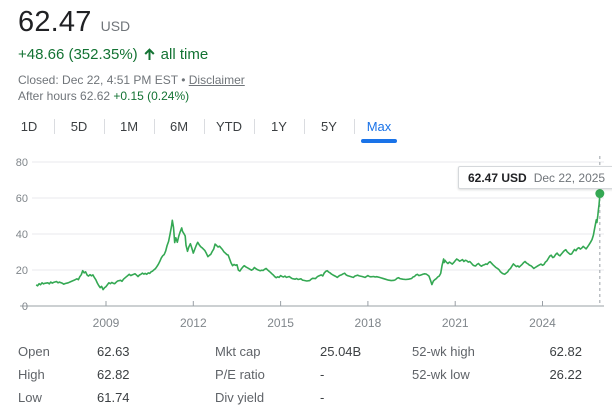 The image size is (612, 410). What do you see at coordinates (98, 80) in the screenshot?
I see `closed-text: Closed: Dec 22, 4:51 PM EST` at bounding box center [98, 80].